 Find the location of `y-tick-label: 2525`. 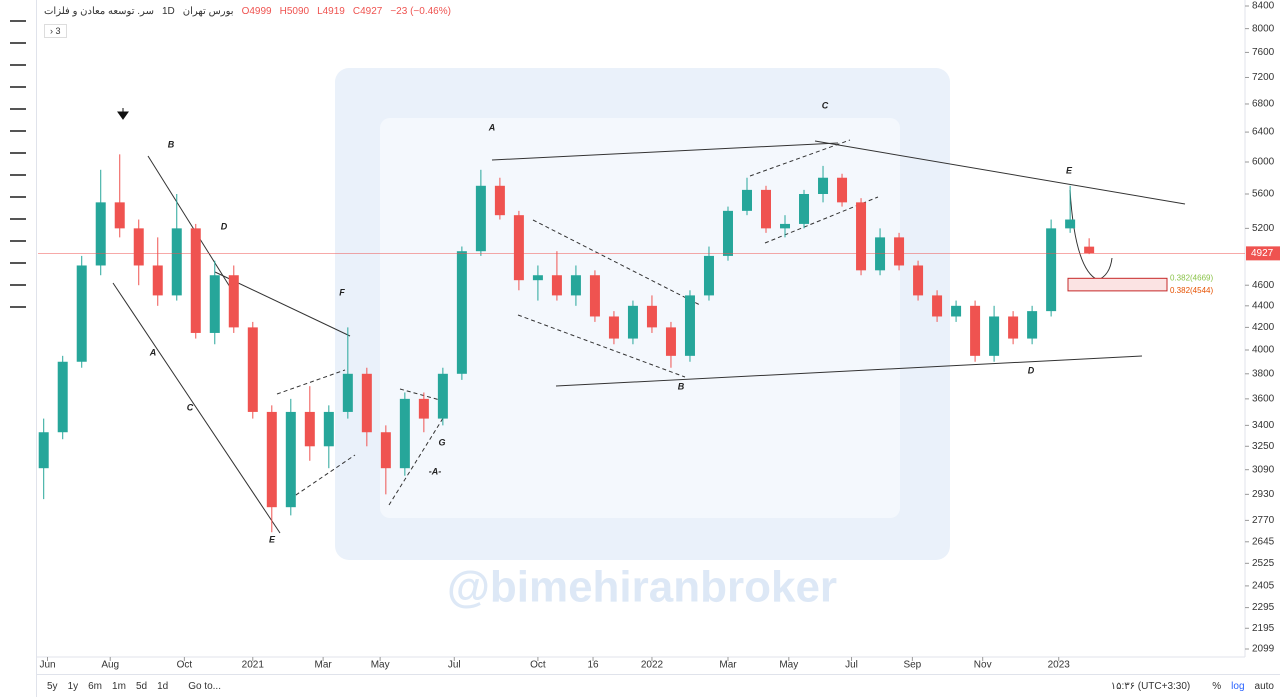

y-tick-label: 2525 is located at coordinates (1263, 563).